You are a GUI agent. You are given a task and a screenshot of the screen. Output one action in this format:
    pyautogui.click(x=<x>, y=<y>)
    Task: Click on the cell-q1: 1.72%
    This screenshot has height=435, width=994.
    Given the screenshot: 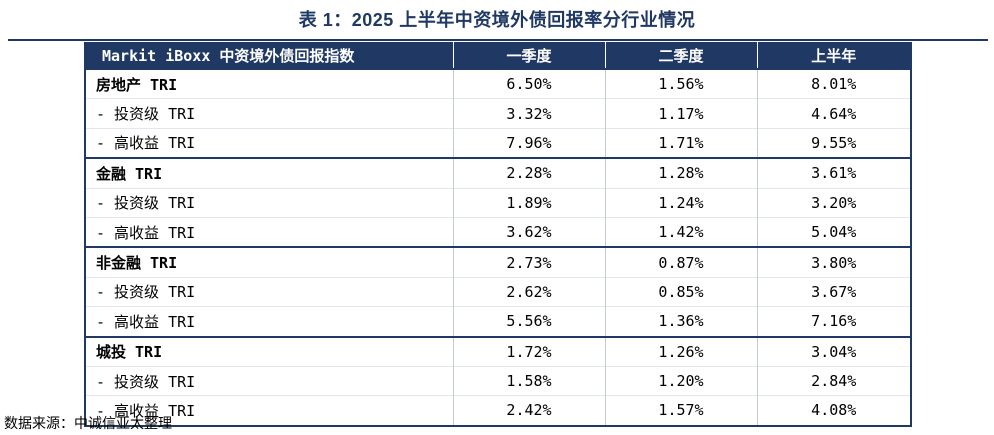 What is the action you would take?
    pyautogui.click(x=529, y=351)
    